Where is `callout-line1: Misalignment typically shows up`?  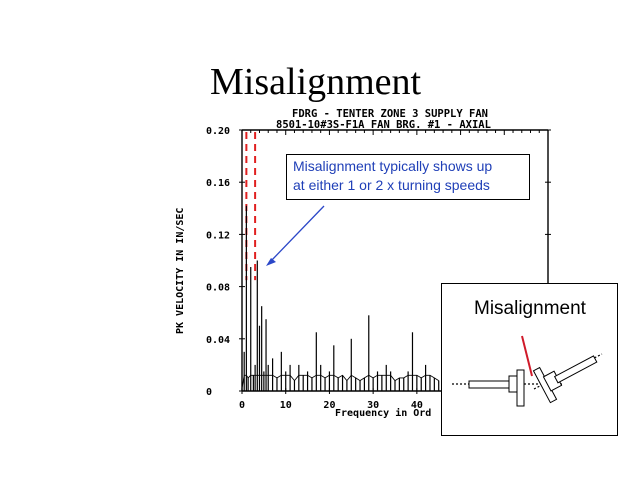
callout-line1: Misalignment typically shows up is located at coordinates (393, 166).